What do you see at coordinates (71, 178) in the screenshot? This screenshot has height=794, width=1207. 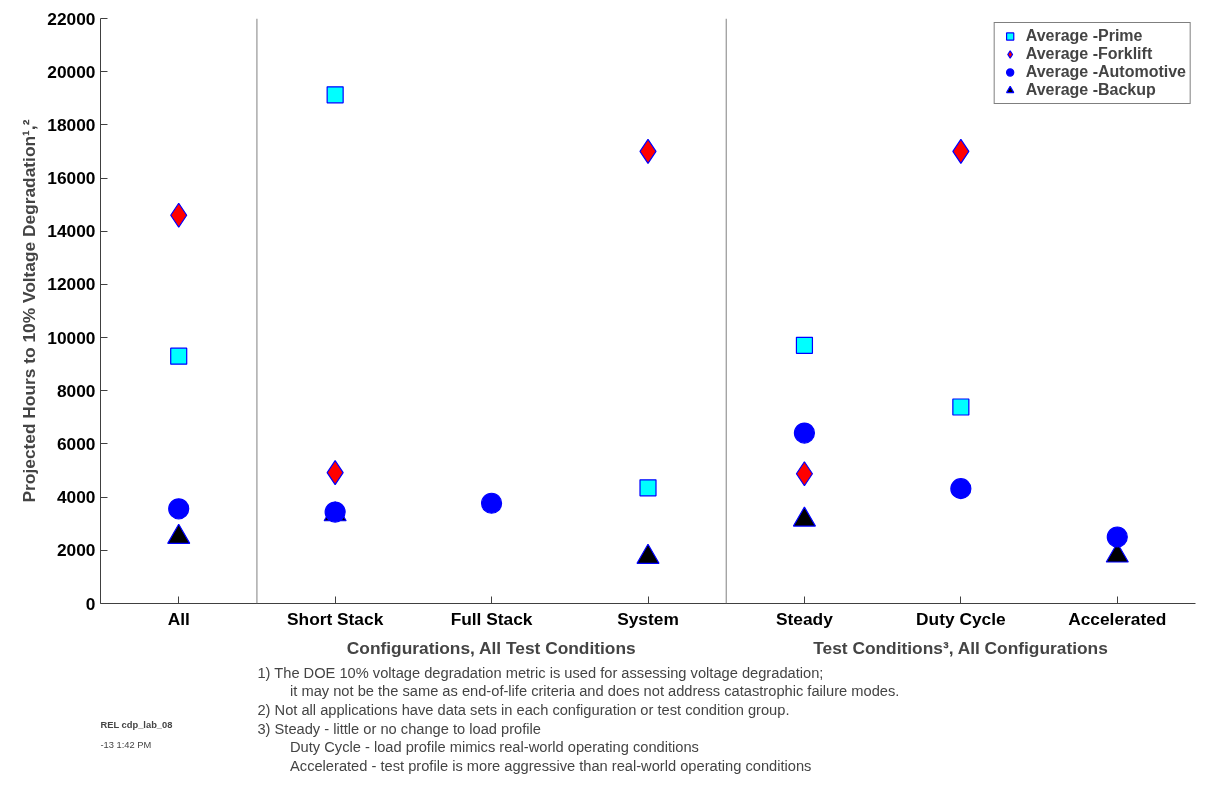 I see `y-tick-label: 16000` at bounding box center [71, 178].